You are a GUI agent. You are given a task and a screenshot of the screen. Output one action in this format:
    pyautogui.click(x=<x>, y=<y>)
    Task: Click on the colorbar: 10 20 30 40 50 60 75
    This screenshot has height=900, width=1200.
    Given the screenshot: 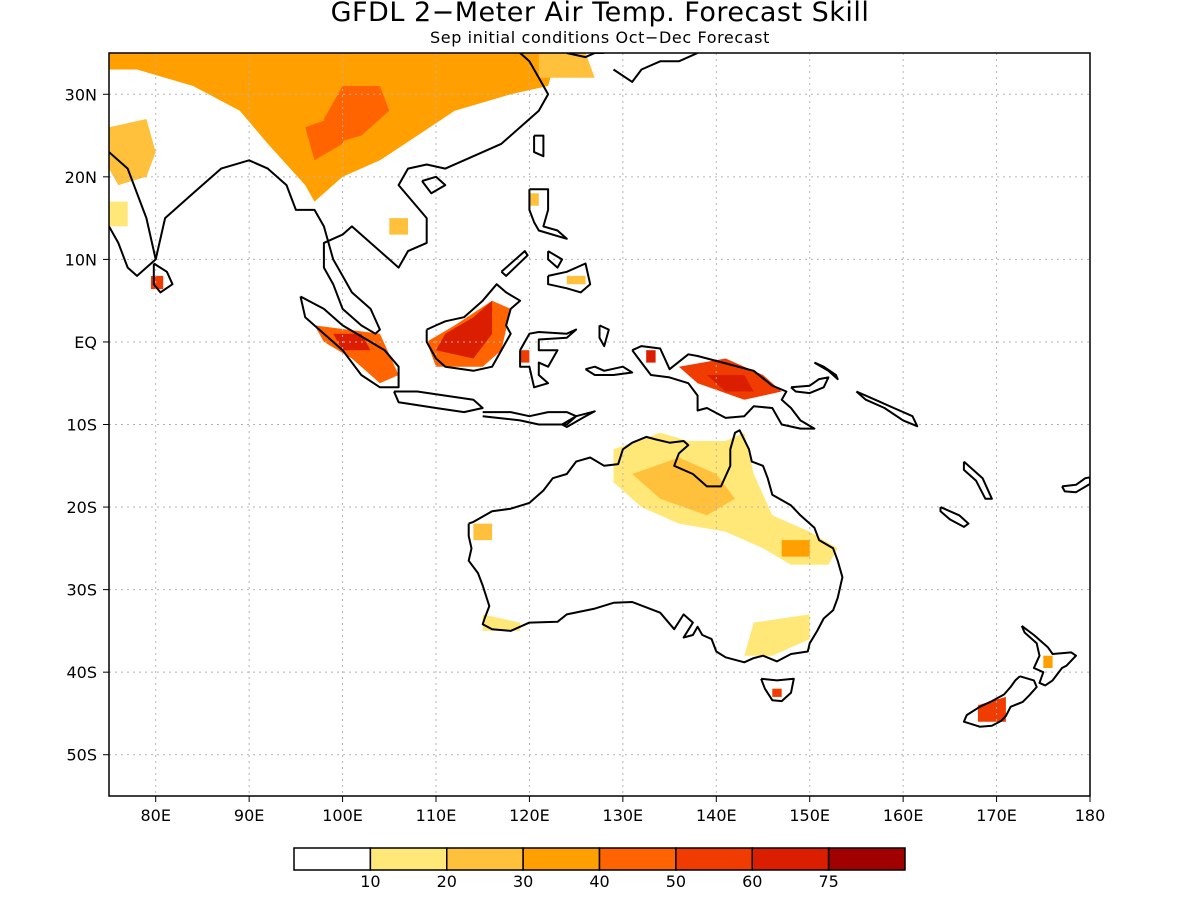 What is the action you would take?
    pyautogui.click(x=599, y=869)
    